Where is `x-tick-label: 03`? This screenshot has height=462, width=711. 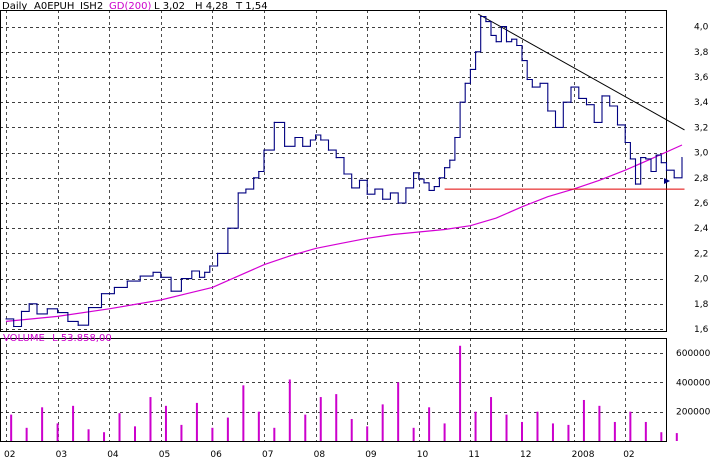
x-tick-label: 03 is located at coordinates (61, 455).